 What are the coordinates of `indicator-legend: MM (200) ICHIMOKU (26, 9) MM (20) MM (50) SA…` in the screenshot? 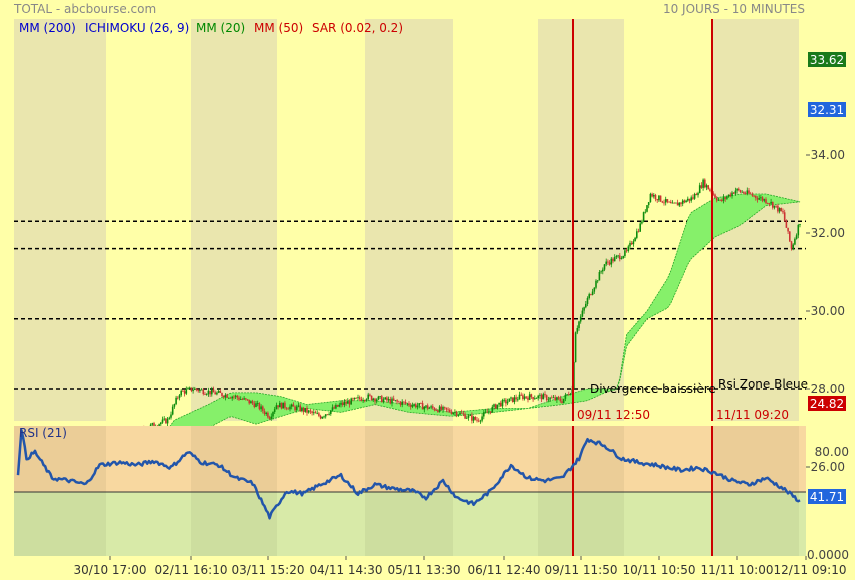 It's located at (211, 28).